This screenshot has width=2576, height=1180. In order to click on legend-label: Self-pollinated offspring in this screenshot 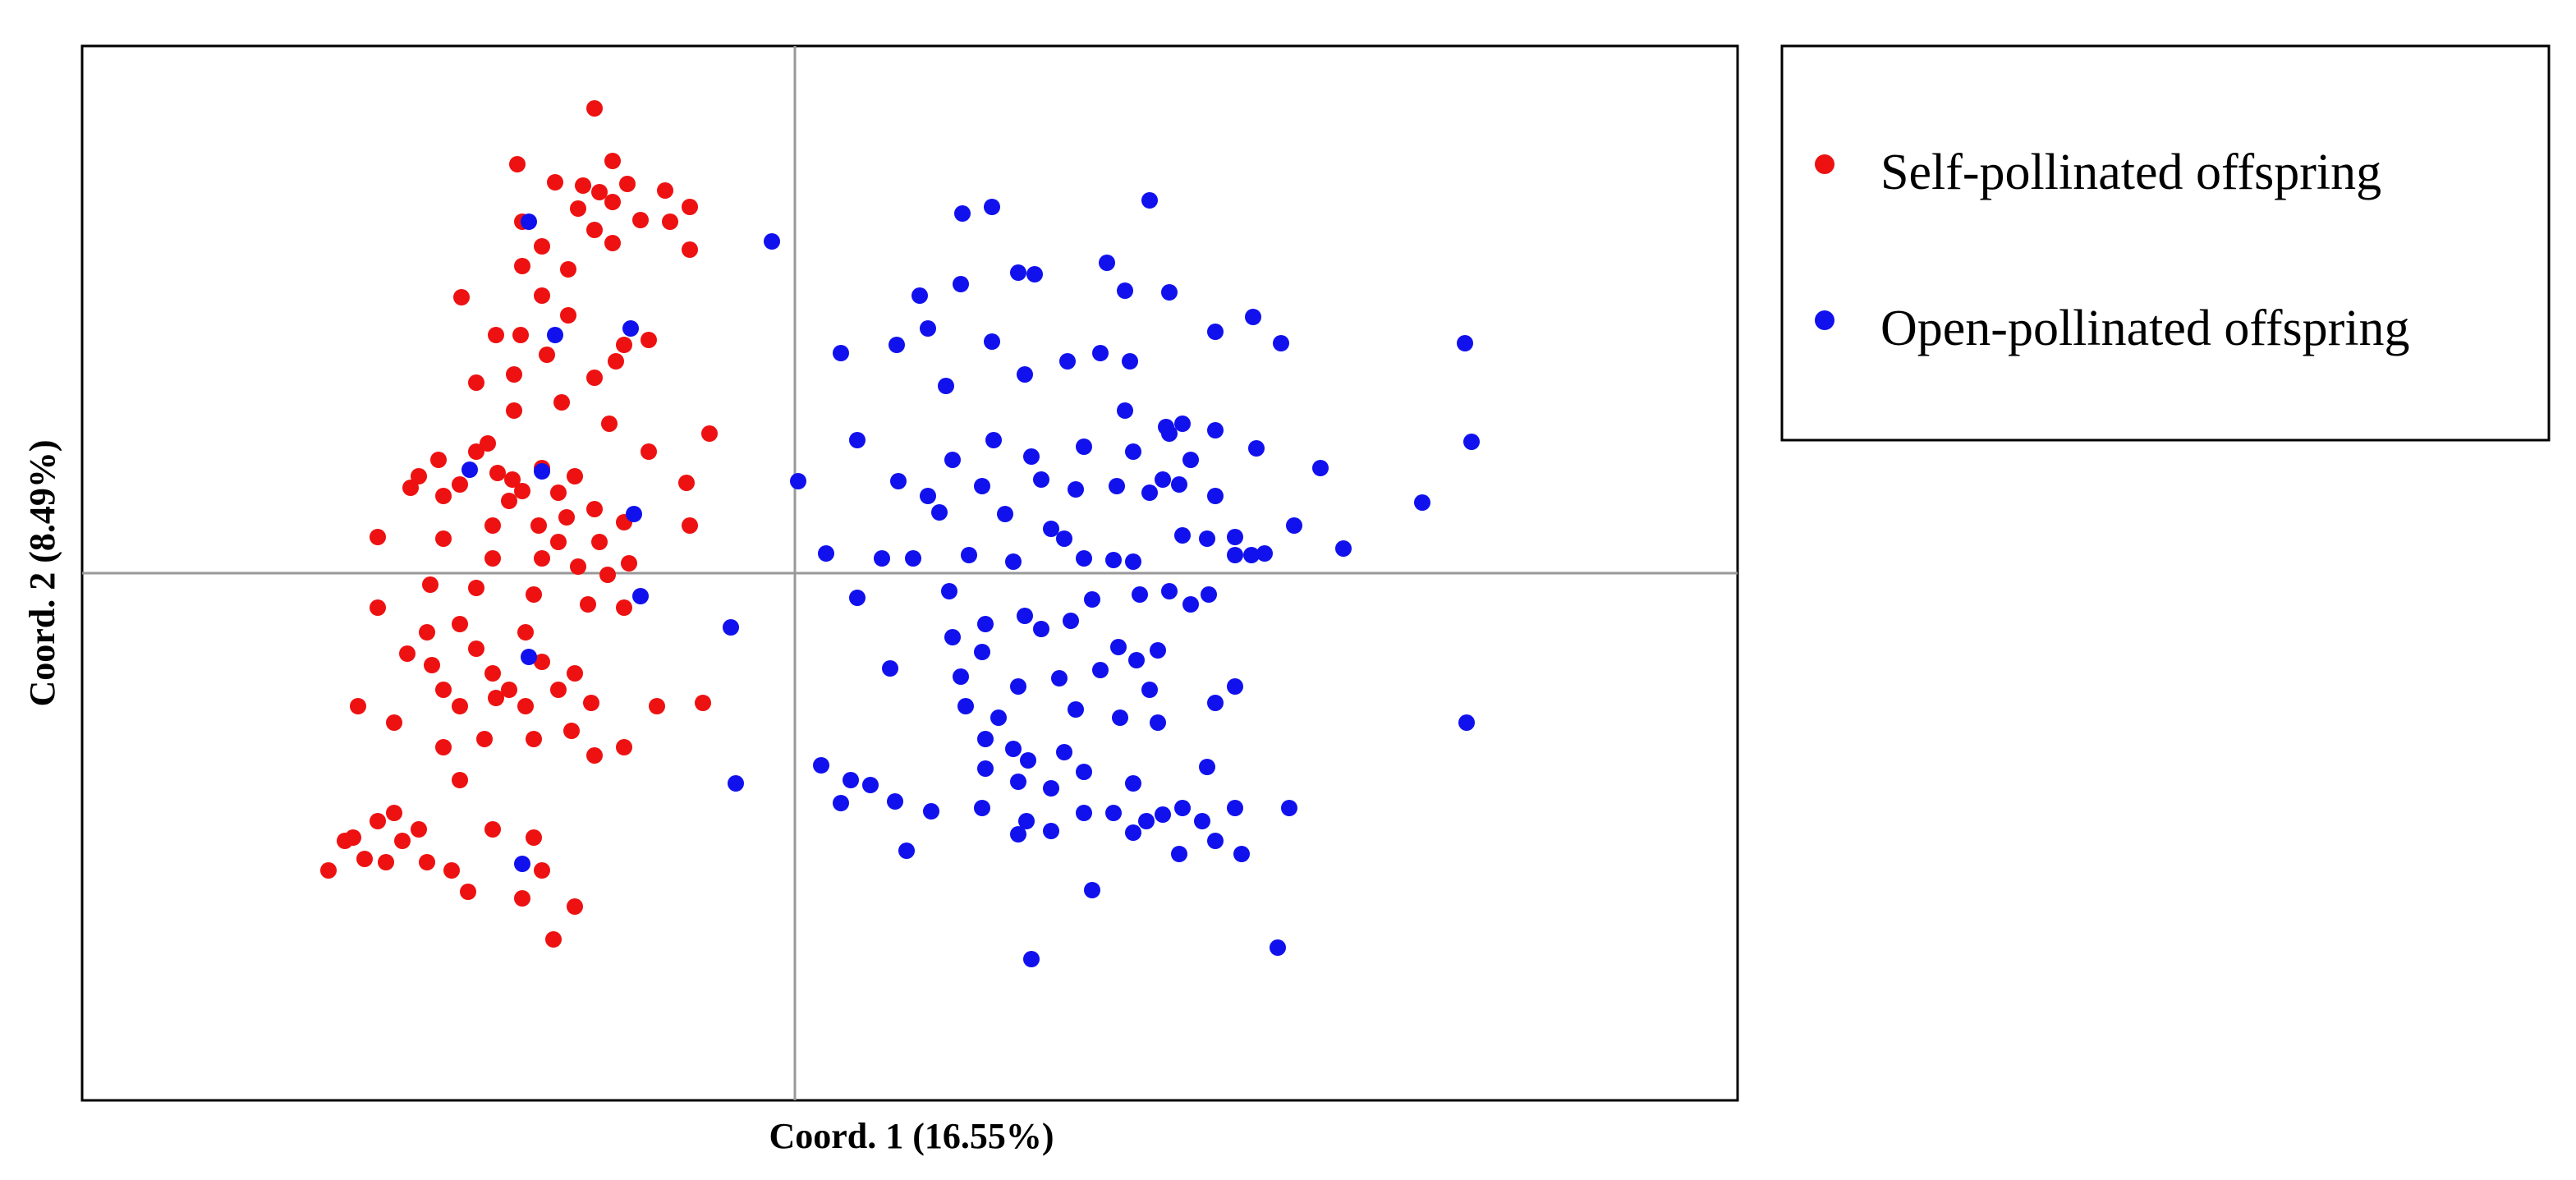, I will do `click(2130, 172)`.